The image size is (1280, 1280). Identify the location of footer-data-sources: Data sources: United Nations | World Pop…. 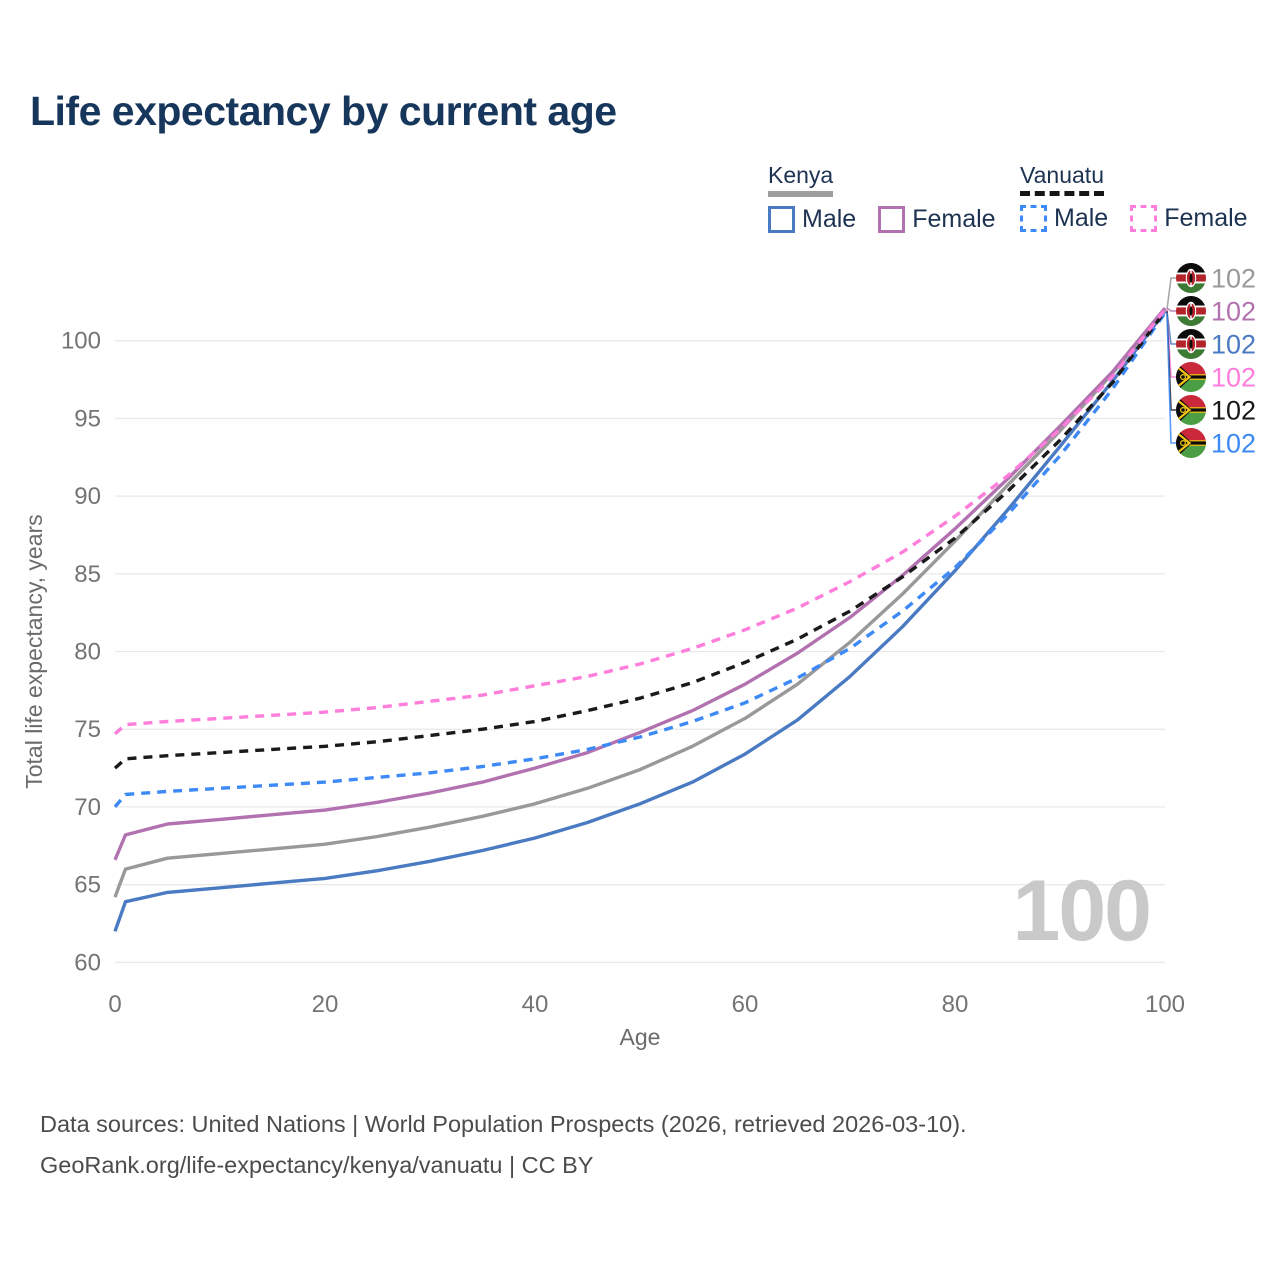
(503, 1124).